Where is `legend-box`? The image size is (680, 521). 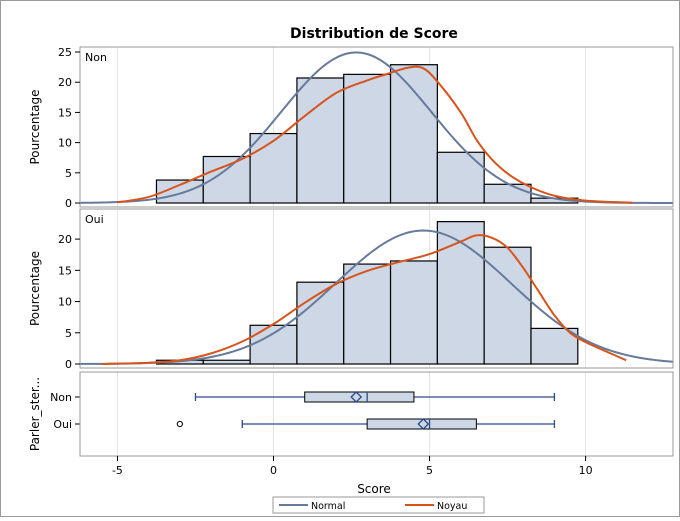
legend-box is located at coordinates (378, 505).